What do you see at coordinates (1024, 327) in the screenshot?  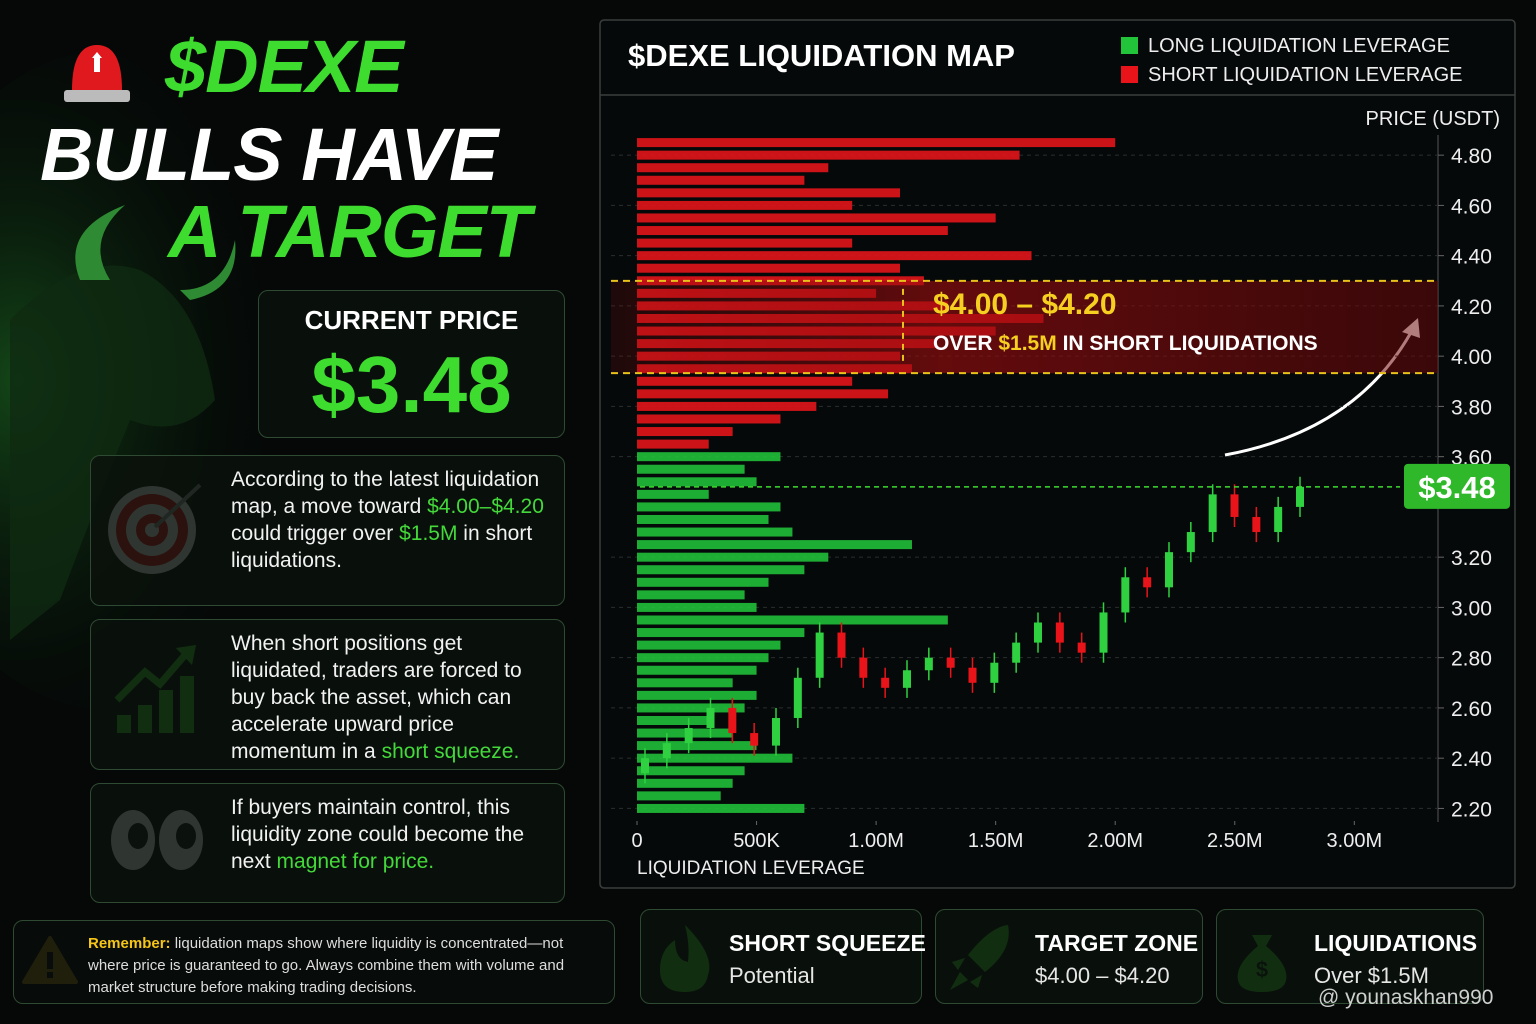 I see `target-zone` at bounding box center [1024, 327].